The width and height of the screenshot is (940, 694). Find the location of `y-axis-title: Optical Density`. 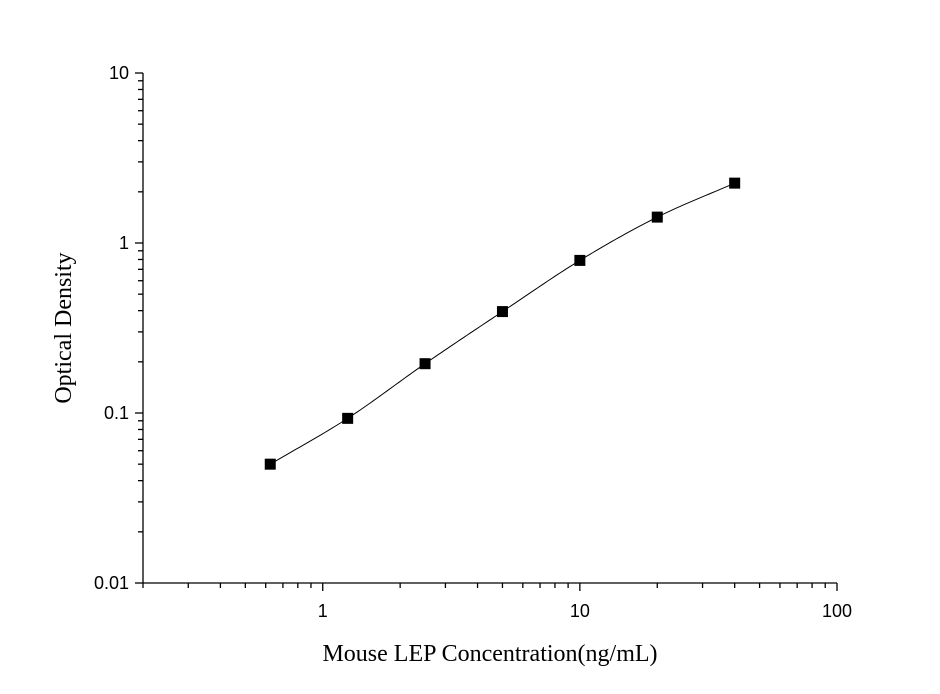

y-axis-title: Optical Density is located at coordinates (64, 327).